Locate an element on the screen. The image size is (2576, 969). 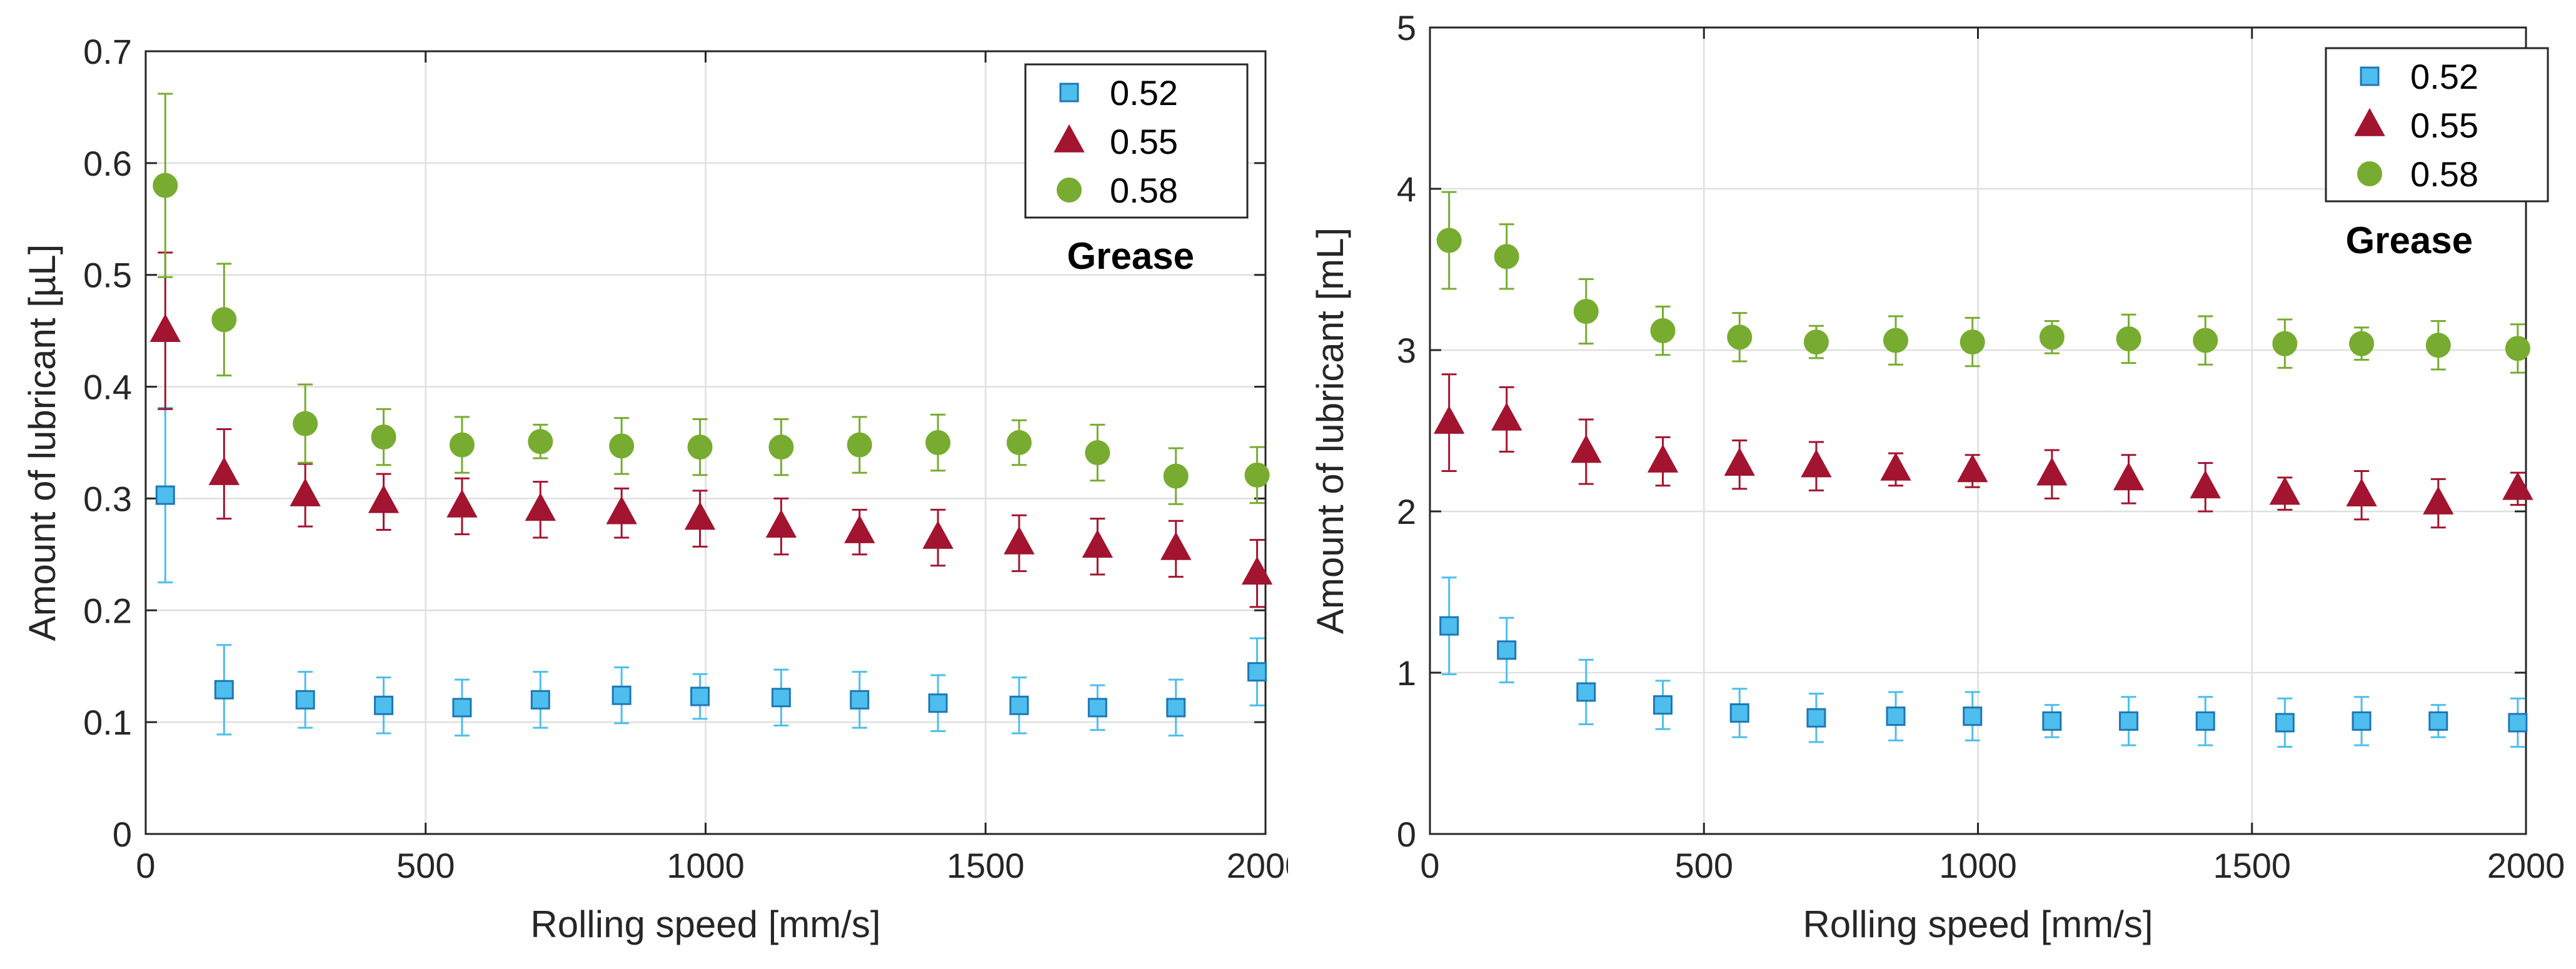
series-0.55 is located at coordinates (1983, 451).